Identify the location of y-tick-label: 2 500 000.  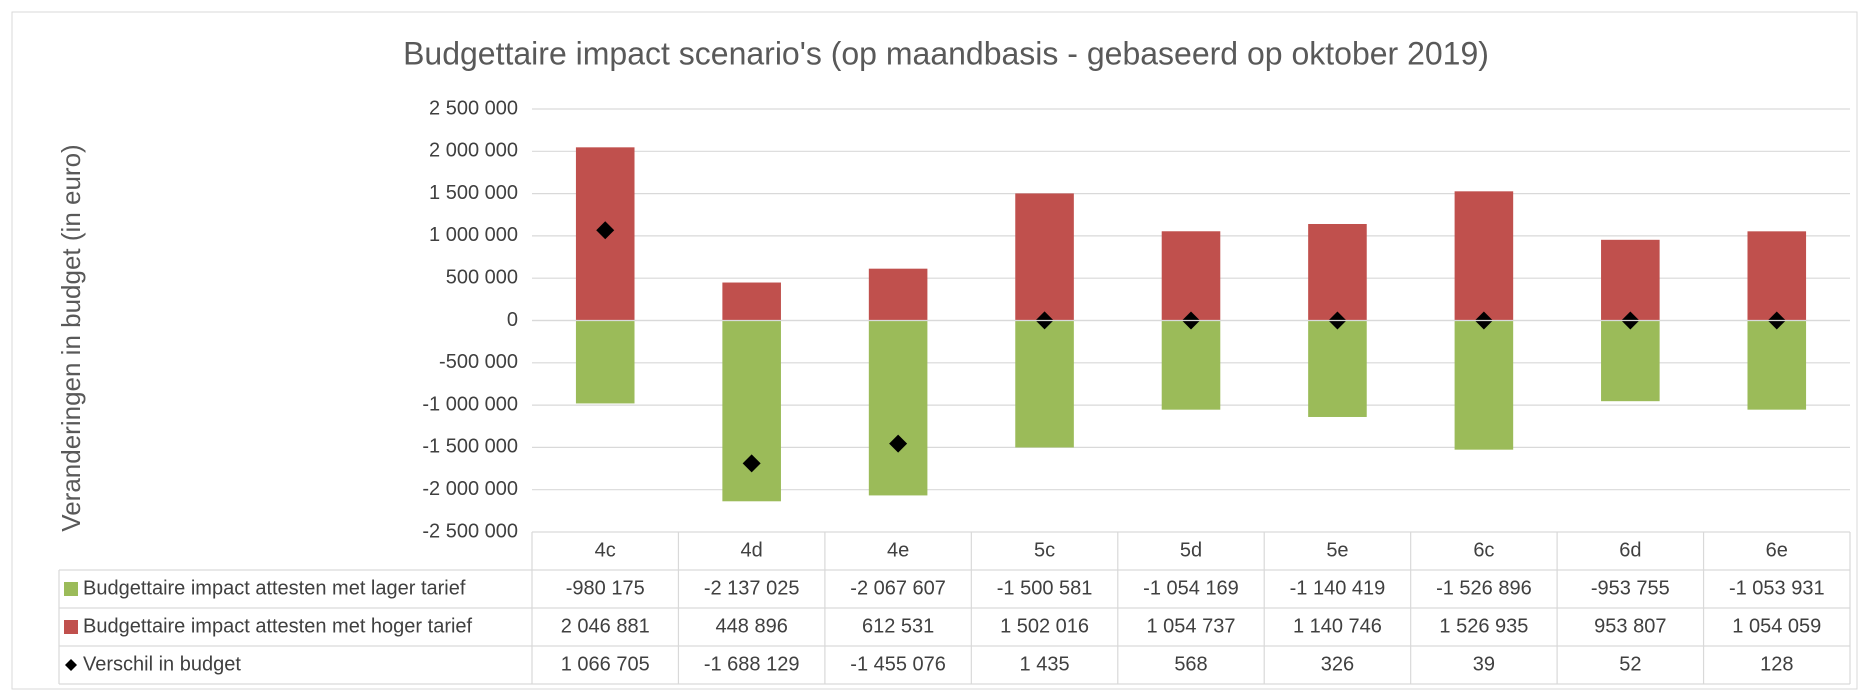
(473, 108).